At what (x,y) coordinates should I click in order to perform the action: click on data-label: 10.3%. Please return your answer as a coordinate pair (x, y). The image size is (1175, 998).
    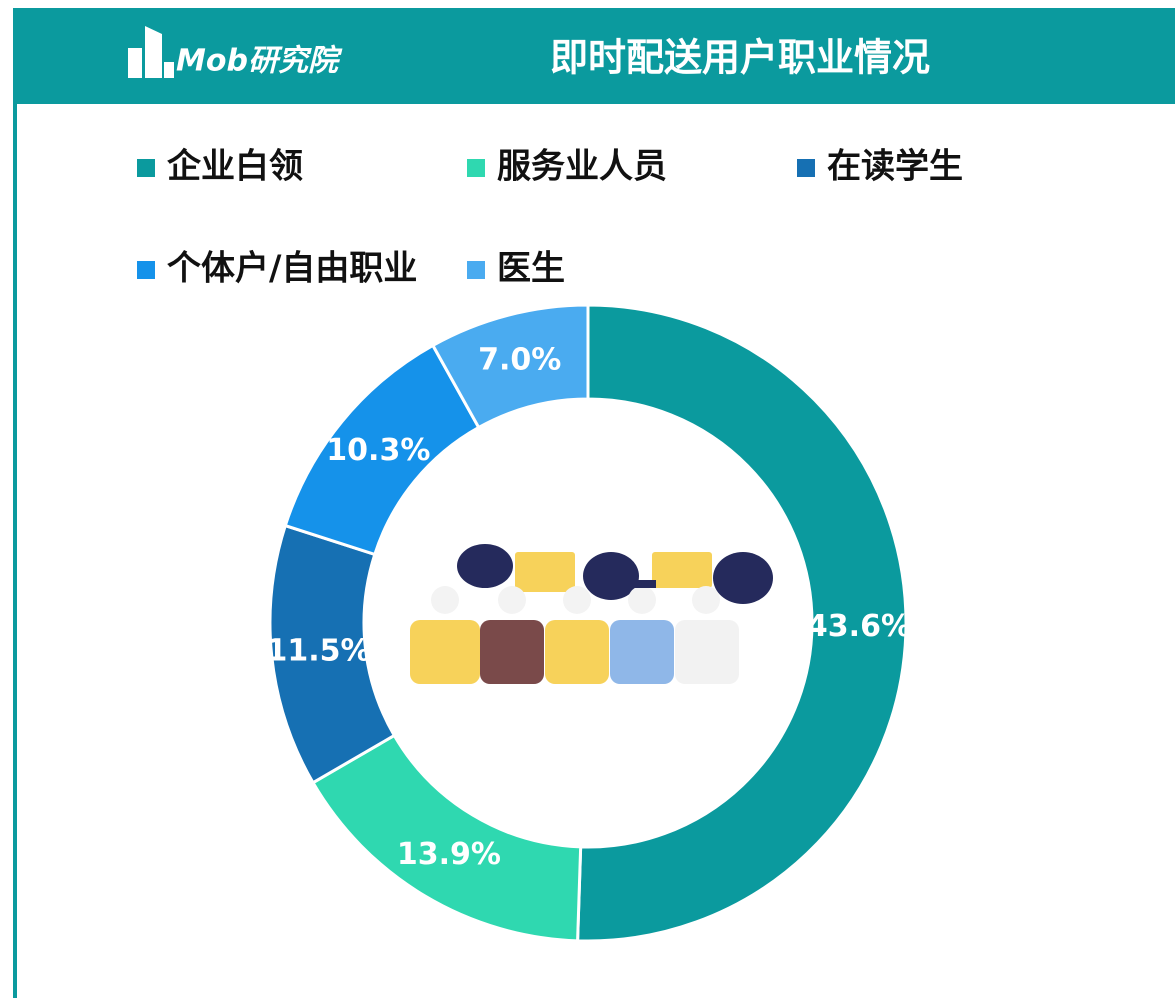
    Looking at the image, I should click on (378, 450).